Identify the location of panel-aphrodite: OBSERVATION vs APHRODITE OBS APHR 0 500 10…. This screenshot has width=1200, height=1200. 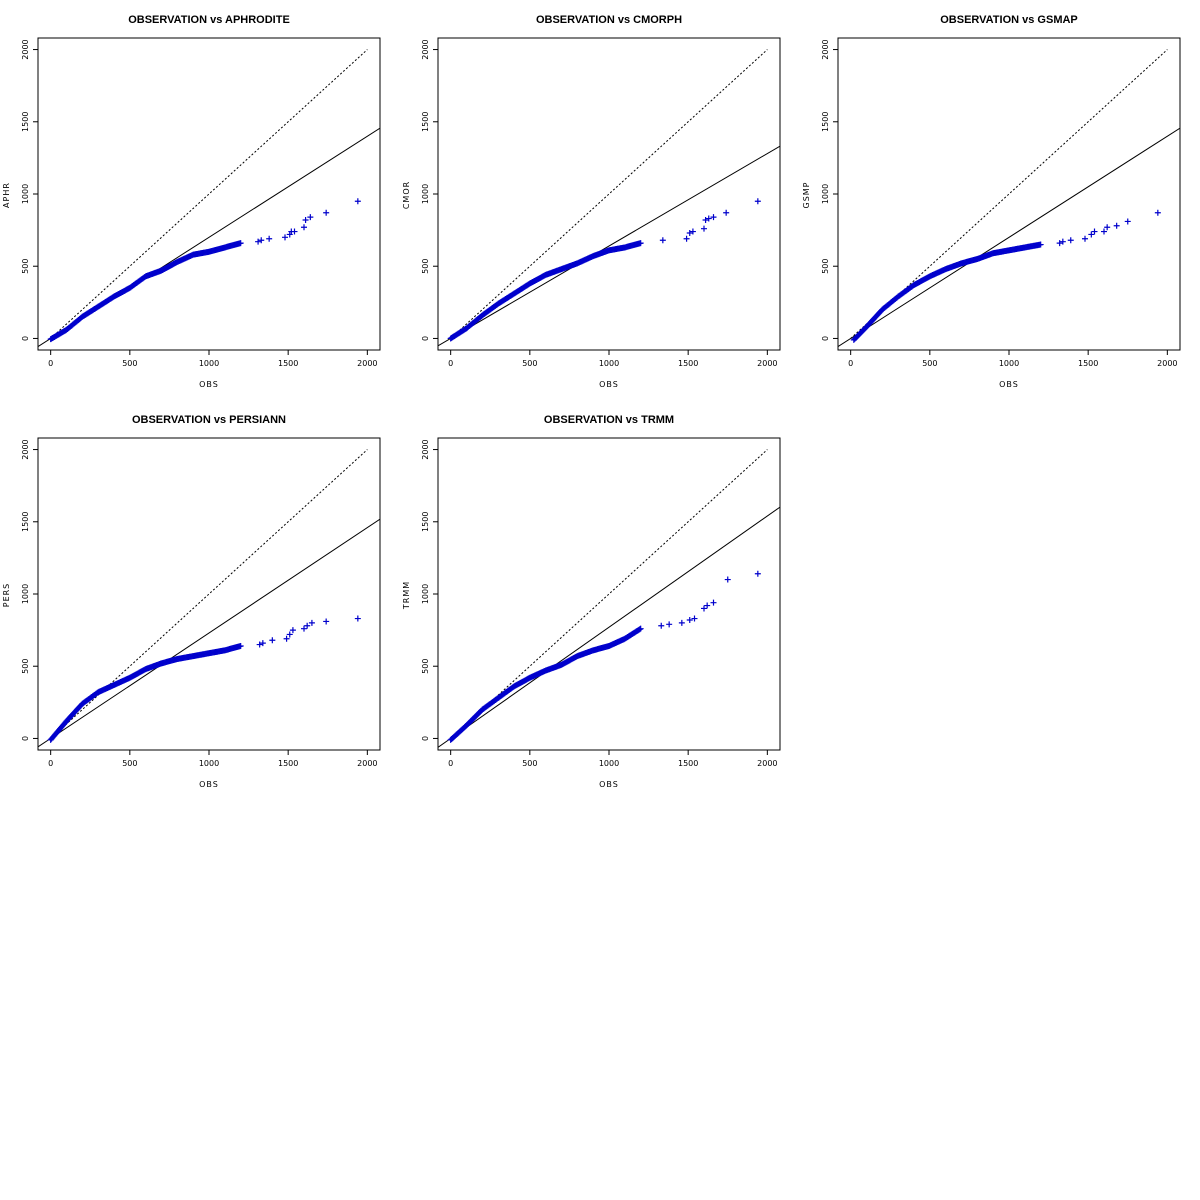
(191, 201).